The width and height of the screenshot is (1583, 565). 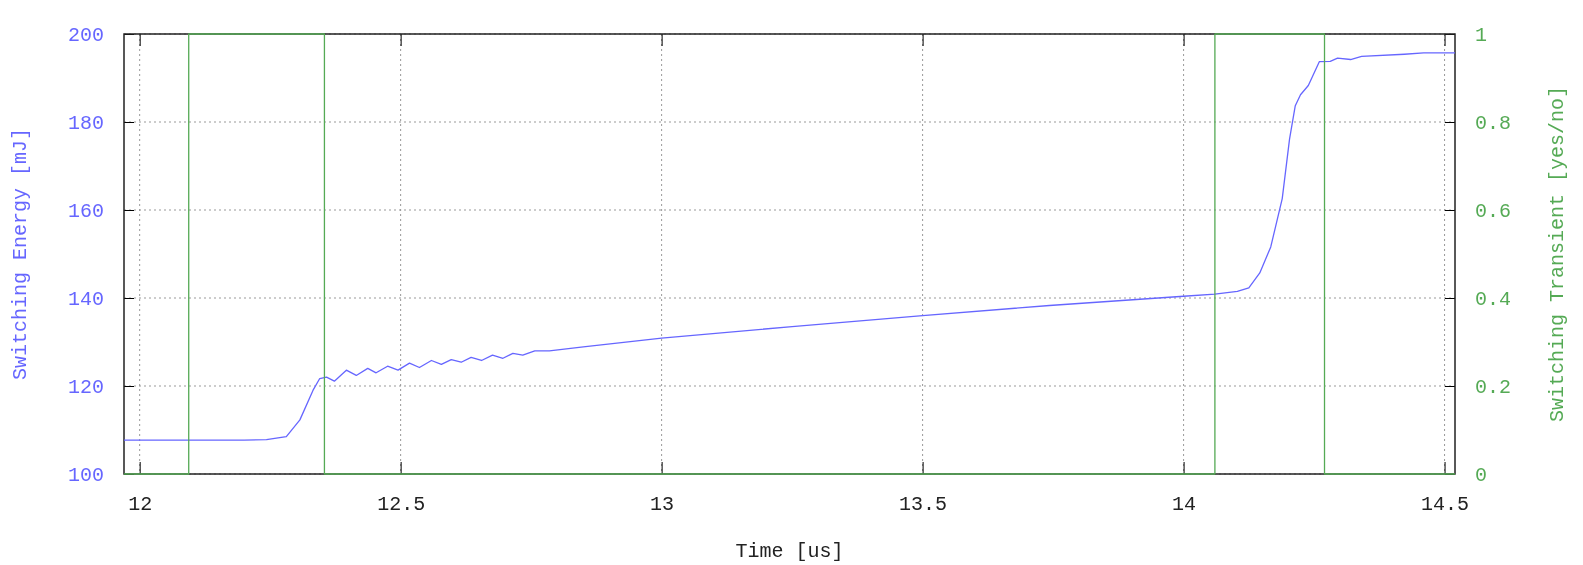 I want to click on y2-tick-label: 0.8, so click(x=1493, y=123).